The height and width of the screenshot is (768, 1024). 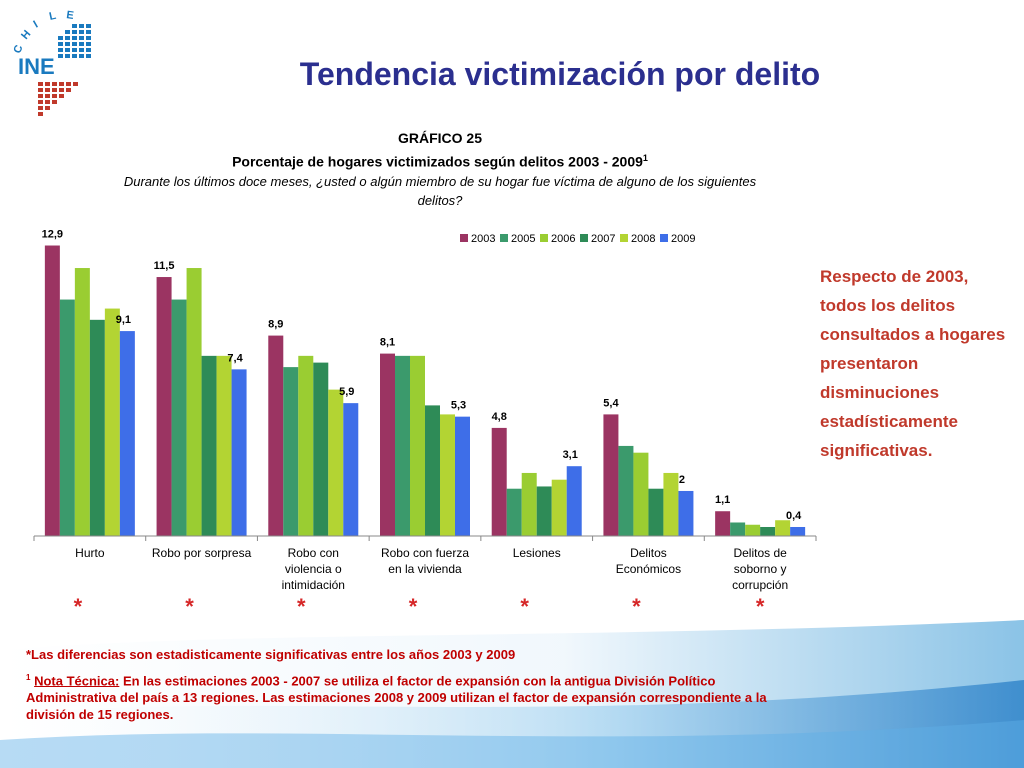 What do you see at coordinates (643, 239) in the screenshot?
I see `legend-label: 2008` at bounding box center [643, 239].